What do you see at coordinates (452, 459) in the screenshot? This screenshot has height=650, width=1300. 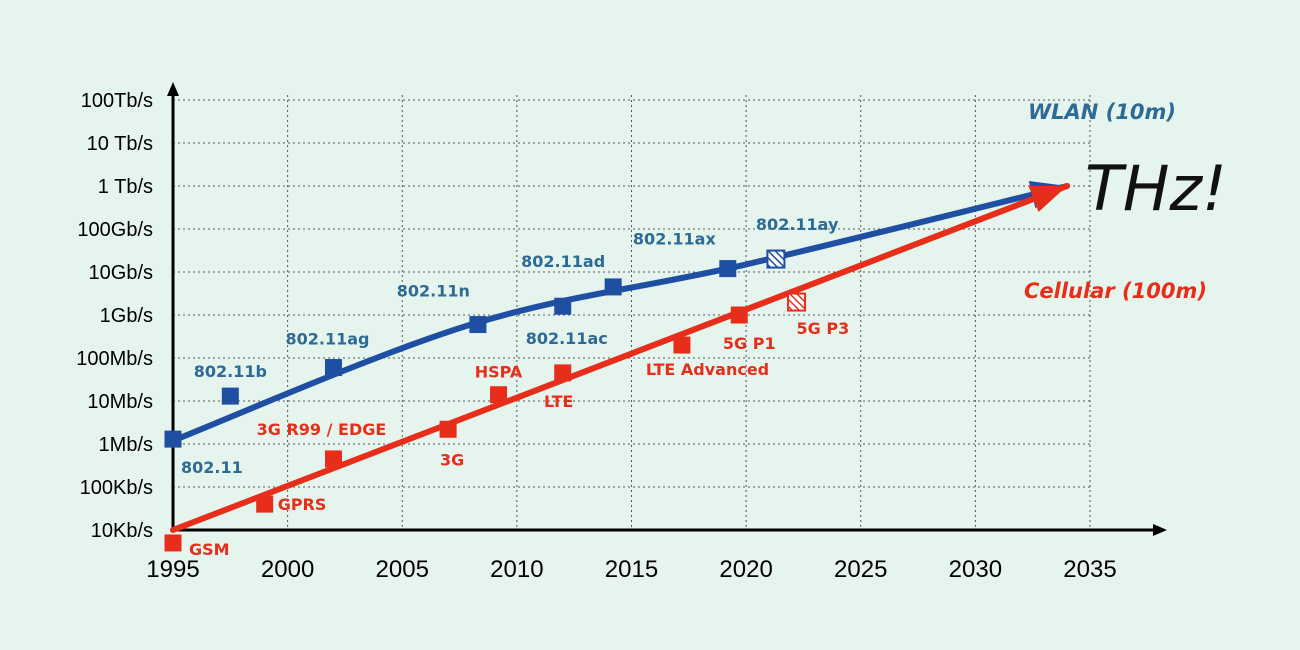 I see `data-point-label: 3G` at bounding box center [452, 459].